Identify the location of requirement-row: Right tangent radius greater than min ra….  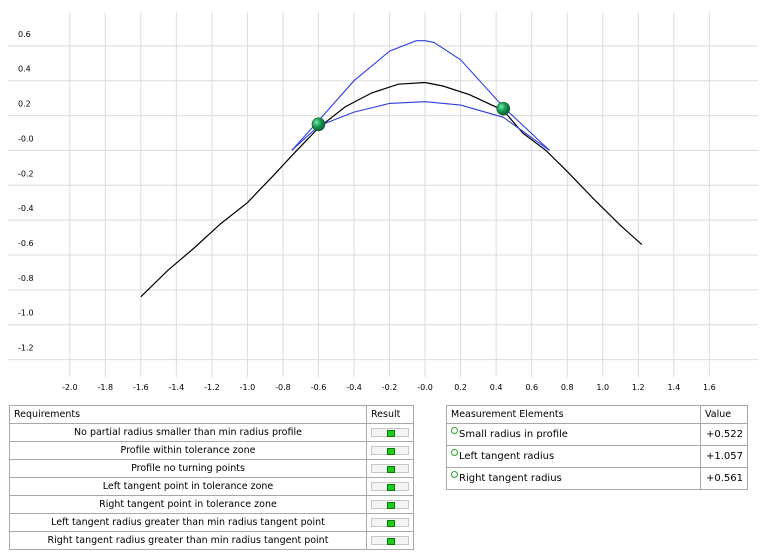
(211, 540).